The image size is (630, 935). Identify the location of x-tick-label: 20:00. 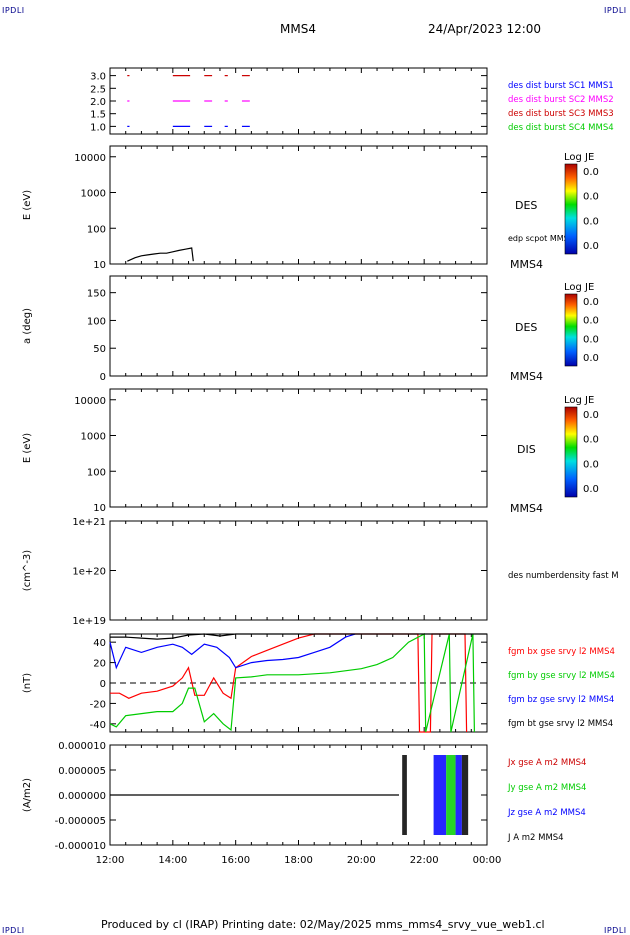
(361, 860).